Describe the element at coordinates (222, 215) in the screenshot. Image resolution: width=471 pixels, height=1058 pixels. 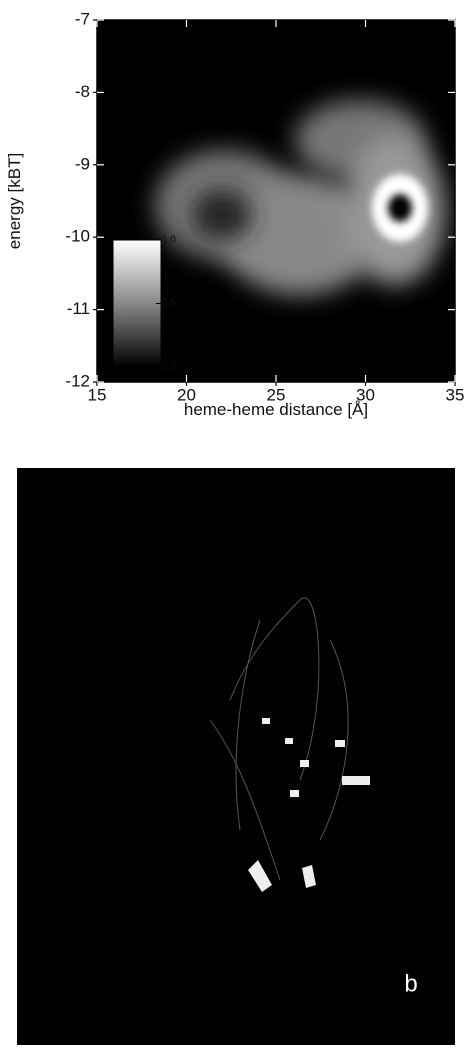
I see `density-hole` at that location.